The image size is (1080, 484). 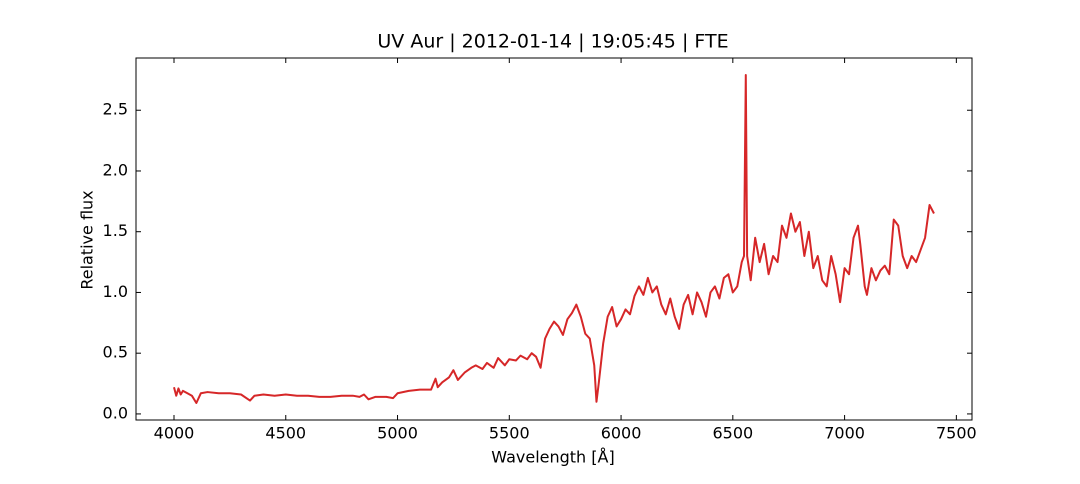 I want to click on y-tick-label: 0.5, so click(x=115, y=352).